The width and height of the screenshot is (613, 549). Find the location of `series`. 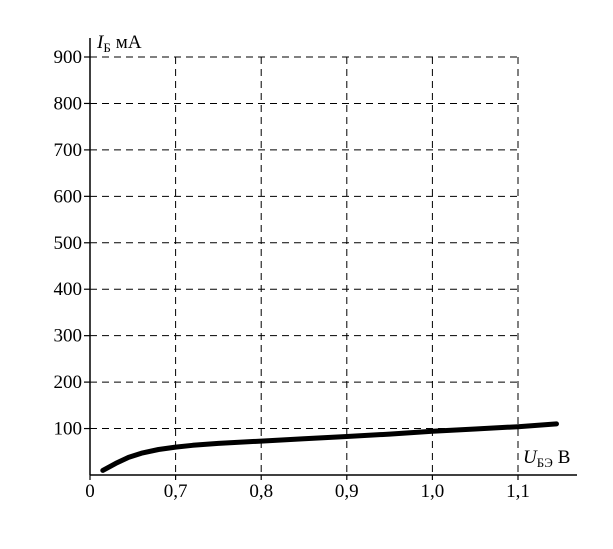

series is located at coordinates (329, 447).